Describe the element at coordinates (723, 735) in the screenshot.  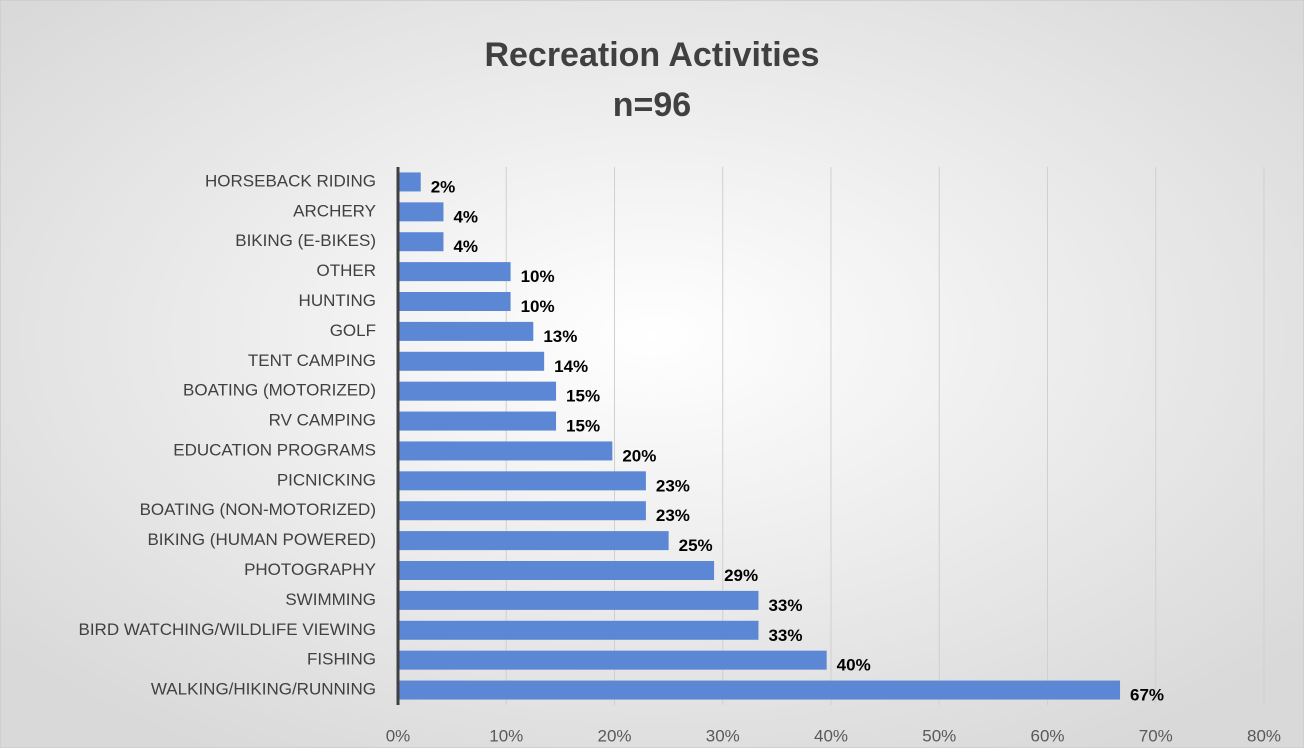
I see `x-tick-label: 30%` at that location.